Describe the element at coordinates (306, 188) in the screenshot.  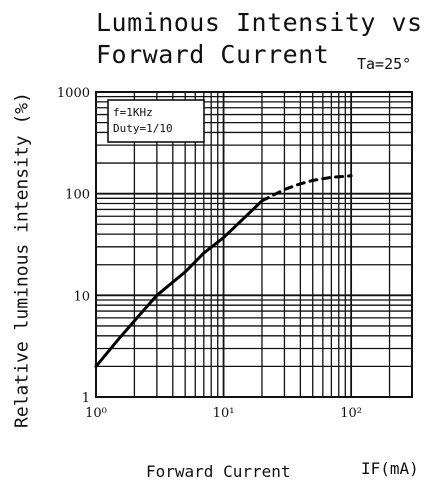
I see `series-line-dashed` at that location.